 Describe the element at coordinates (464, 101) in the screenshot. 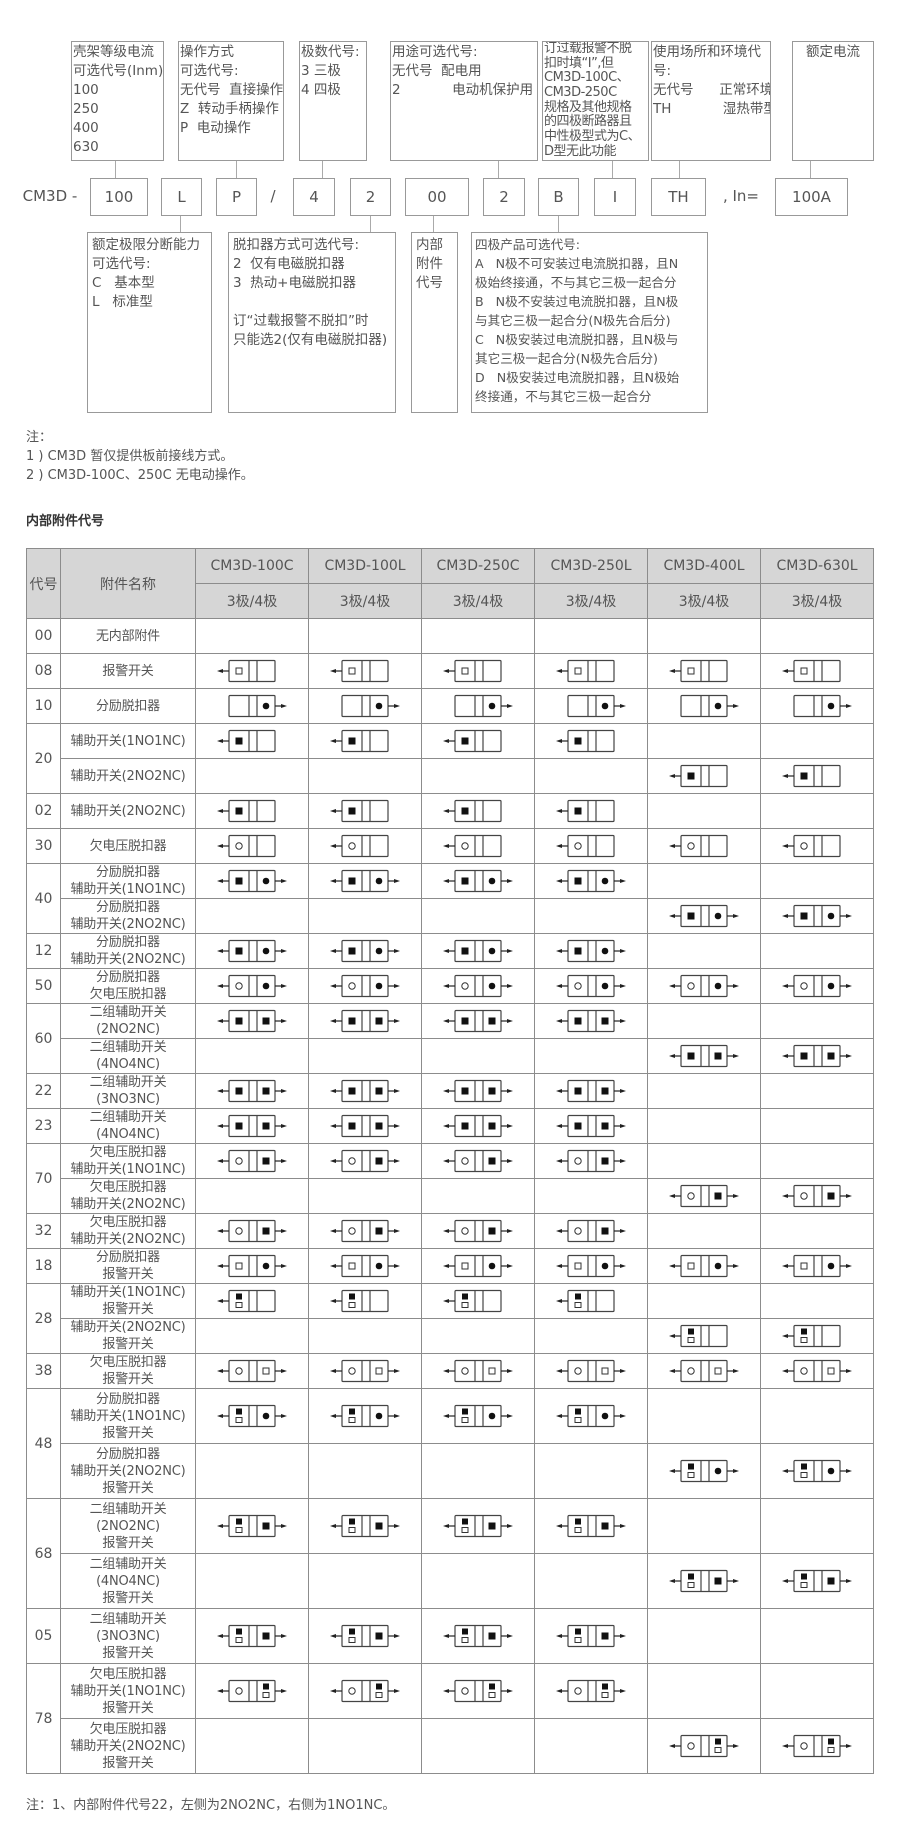

I see `usage-box: 用途可选代号: 无代号 配电用 2 电动机保护用` at that location.